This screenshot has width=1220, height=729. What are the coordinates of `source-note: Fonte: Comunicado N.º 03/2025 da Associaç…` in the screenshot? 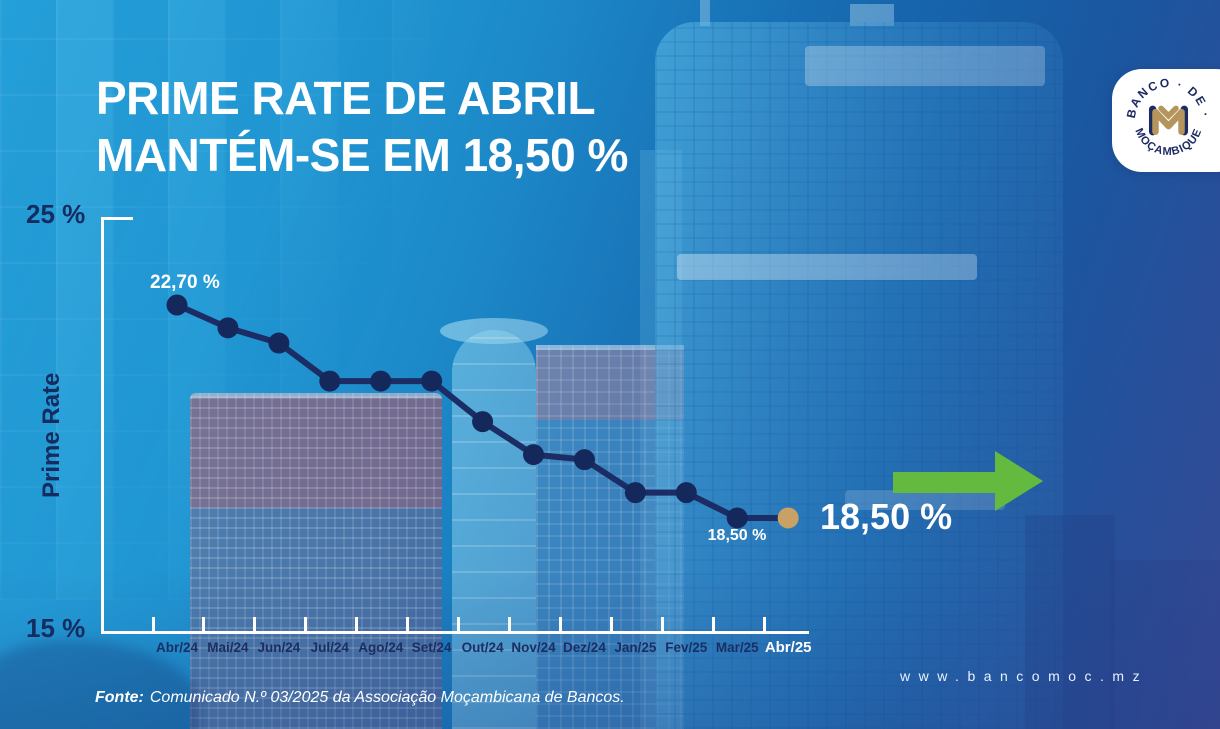 It's located at (360, 698).